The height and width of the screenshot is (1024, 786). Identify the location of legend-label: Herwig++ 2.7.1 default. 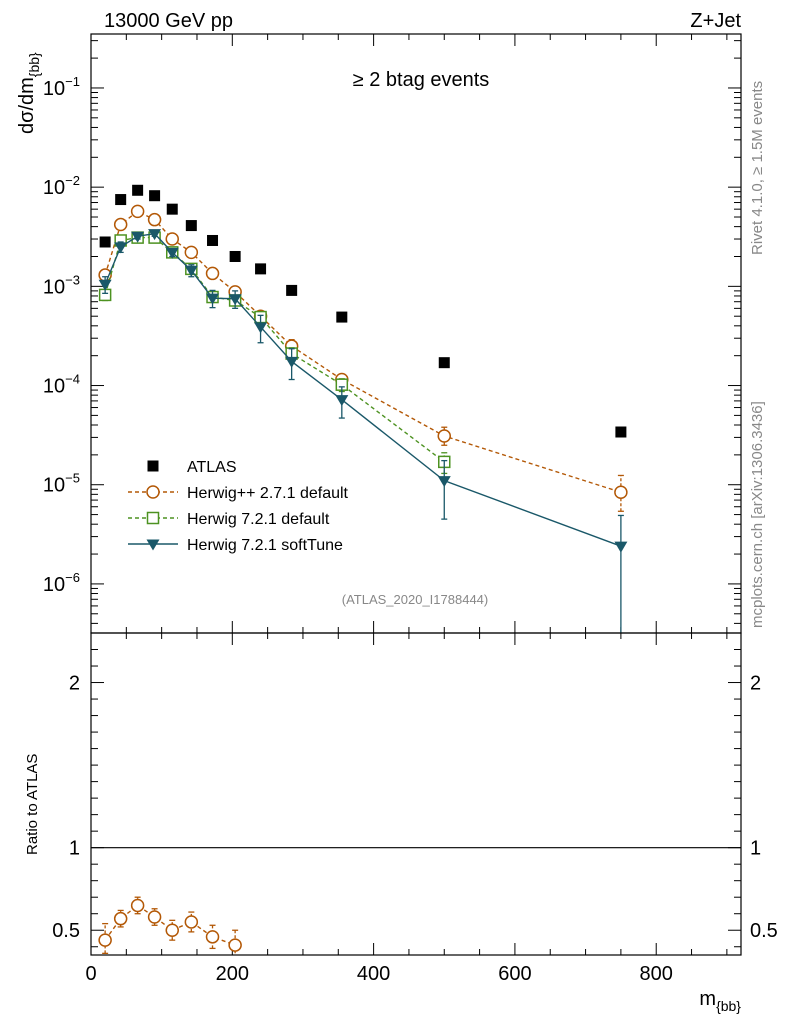
(268, 493).